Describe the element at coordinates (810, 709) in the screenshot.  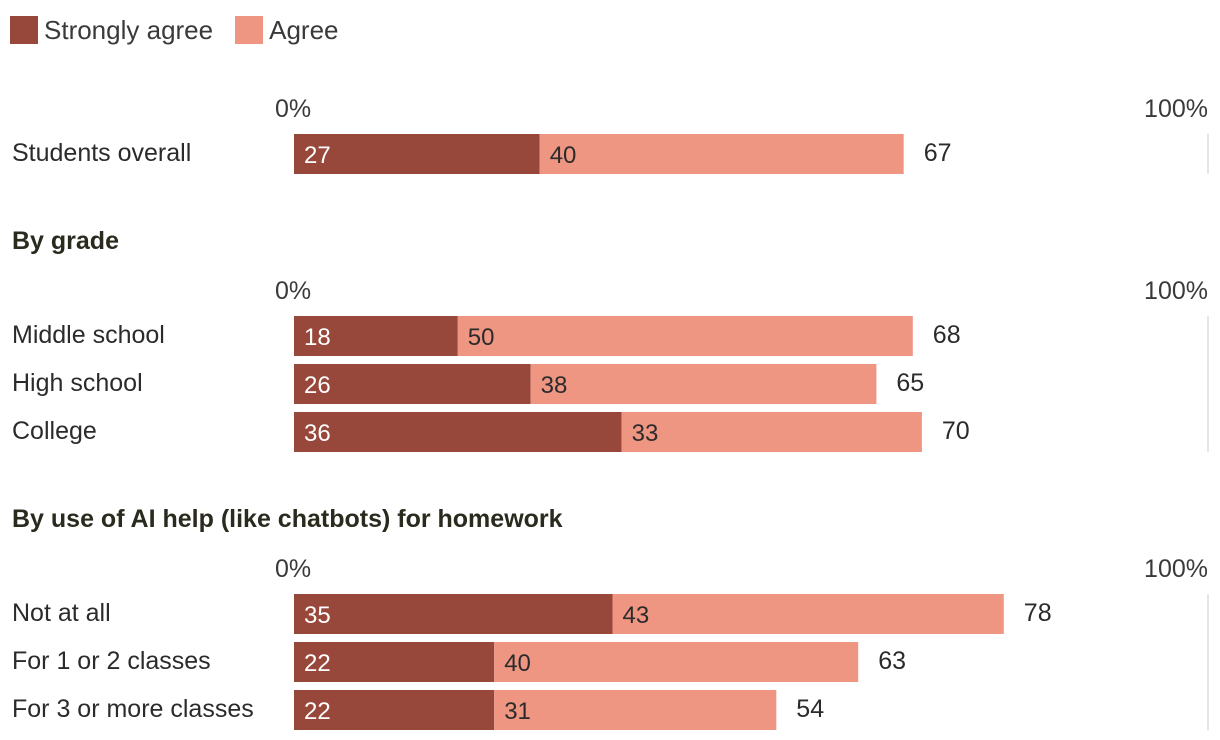
I see `total-label: 54` at that location.